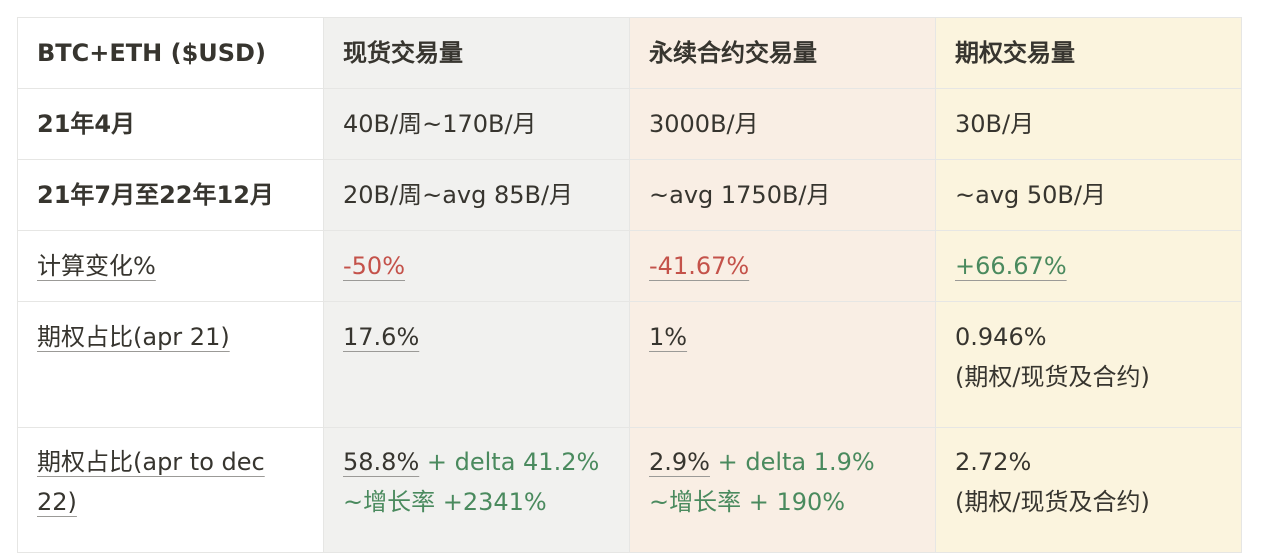 Image resolution: width=1268 pixels, height=553 pixels. Describe the element at coordinates (170, 364) in the screenshot. I see `row-label-cell-ratio-apr21: 期权占比(apr 21)` at that location.